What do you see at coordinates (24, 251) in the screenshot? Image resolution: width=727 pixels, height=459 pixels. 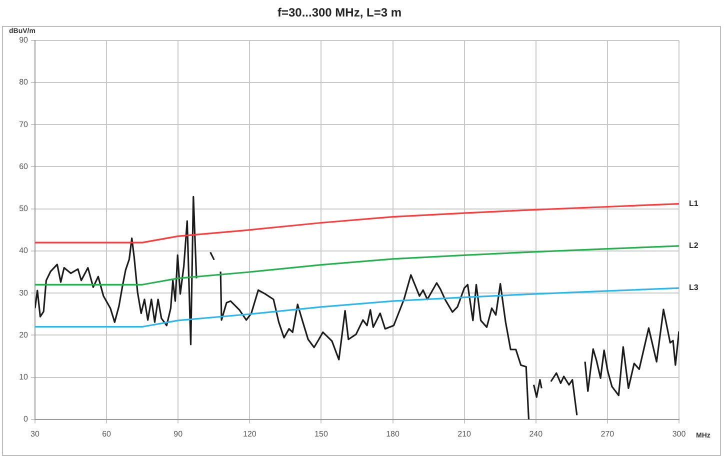 I see `y-tick-label: 40` at bounding box center [24, 251].